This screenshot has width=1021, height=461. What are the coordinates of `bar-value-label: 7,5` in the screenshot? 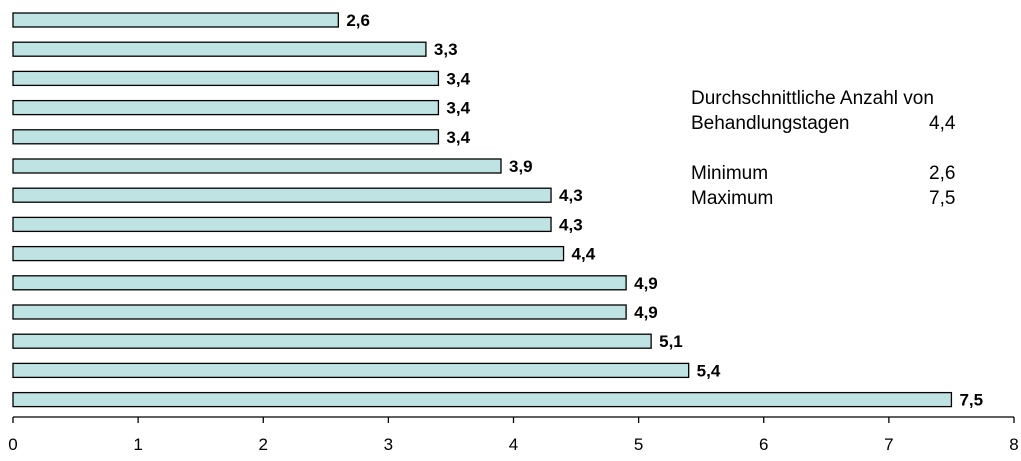 It's located at (971, 400).